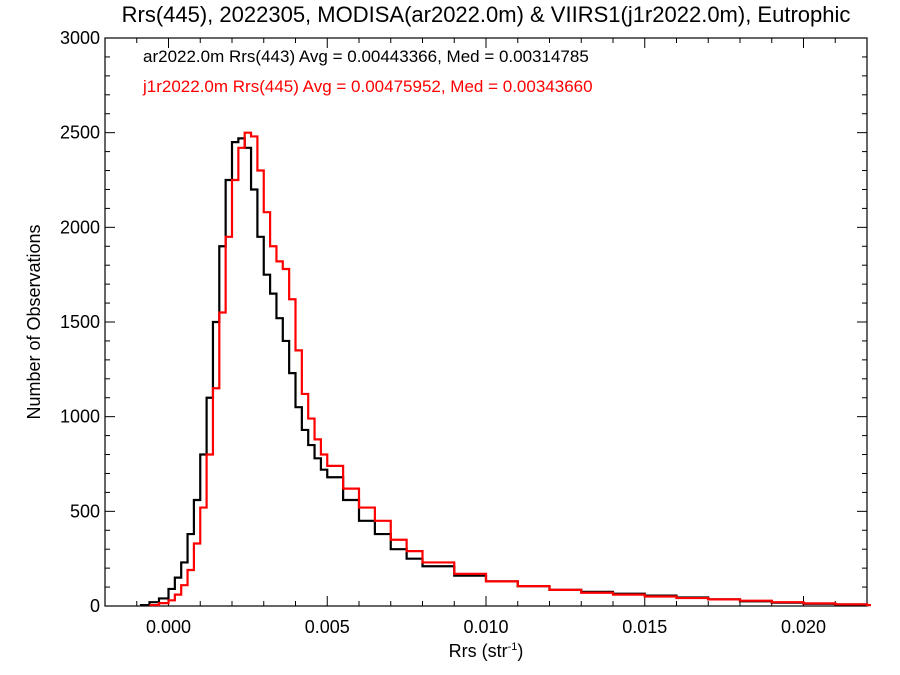 This screenshot has height=675, width=900. I want to click on x-axis-label: Rrs (str-1), so click(486, 651).